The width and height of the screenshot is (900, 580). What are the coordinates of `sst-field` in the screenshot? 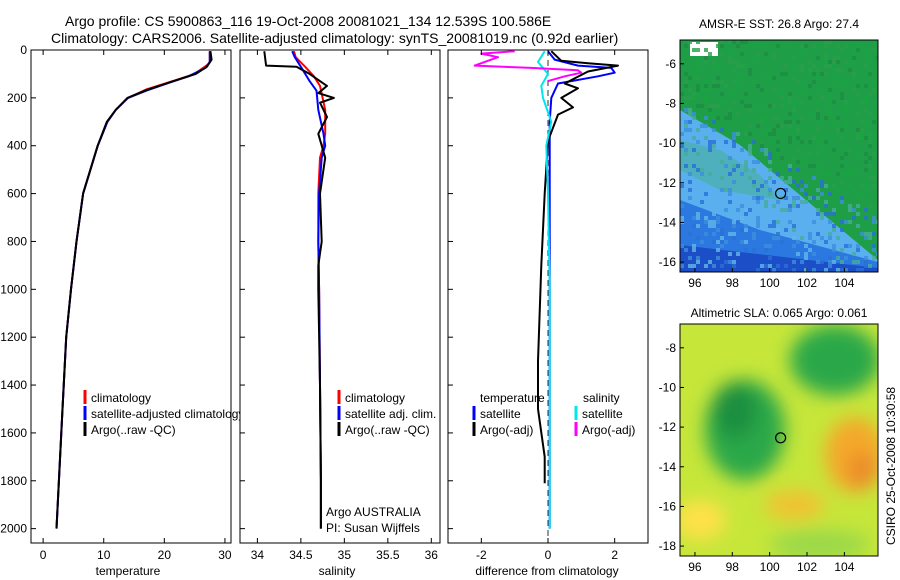 It's located at (779, 156).